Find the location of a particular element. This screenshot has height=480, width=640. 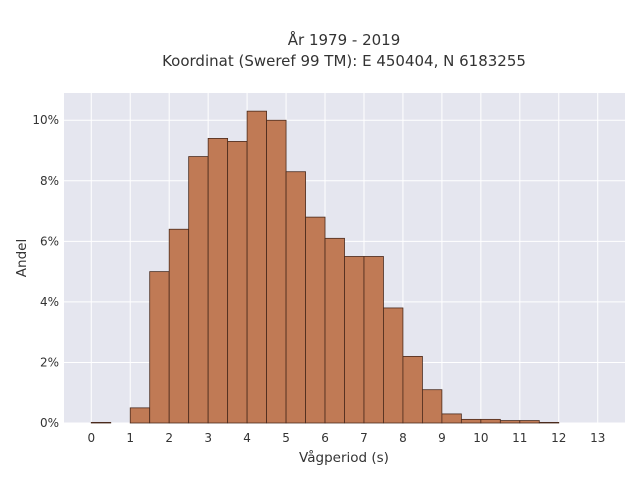

y-axis-title: Andel is located at coordinates (22, 258).